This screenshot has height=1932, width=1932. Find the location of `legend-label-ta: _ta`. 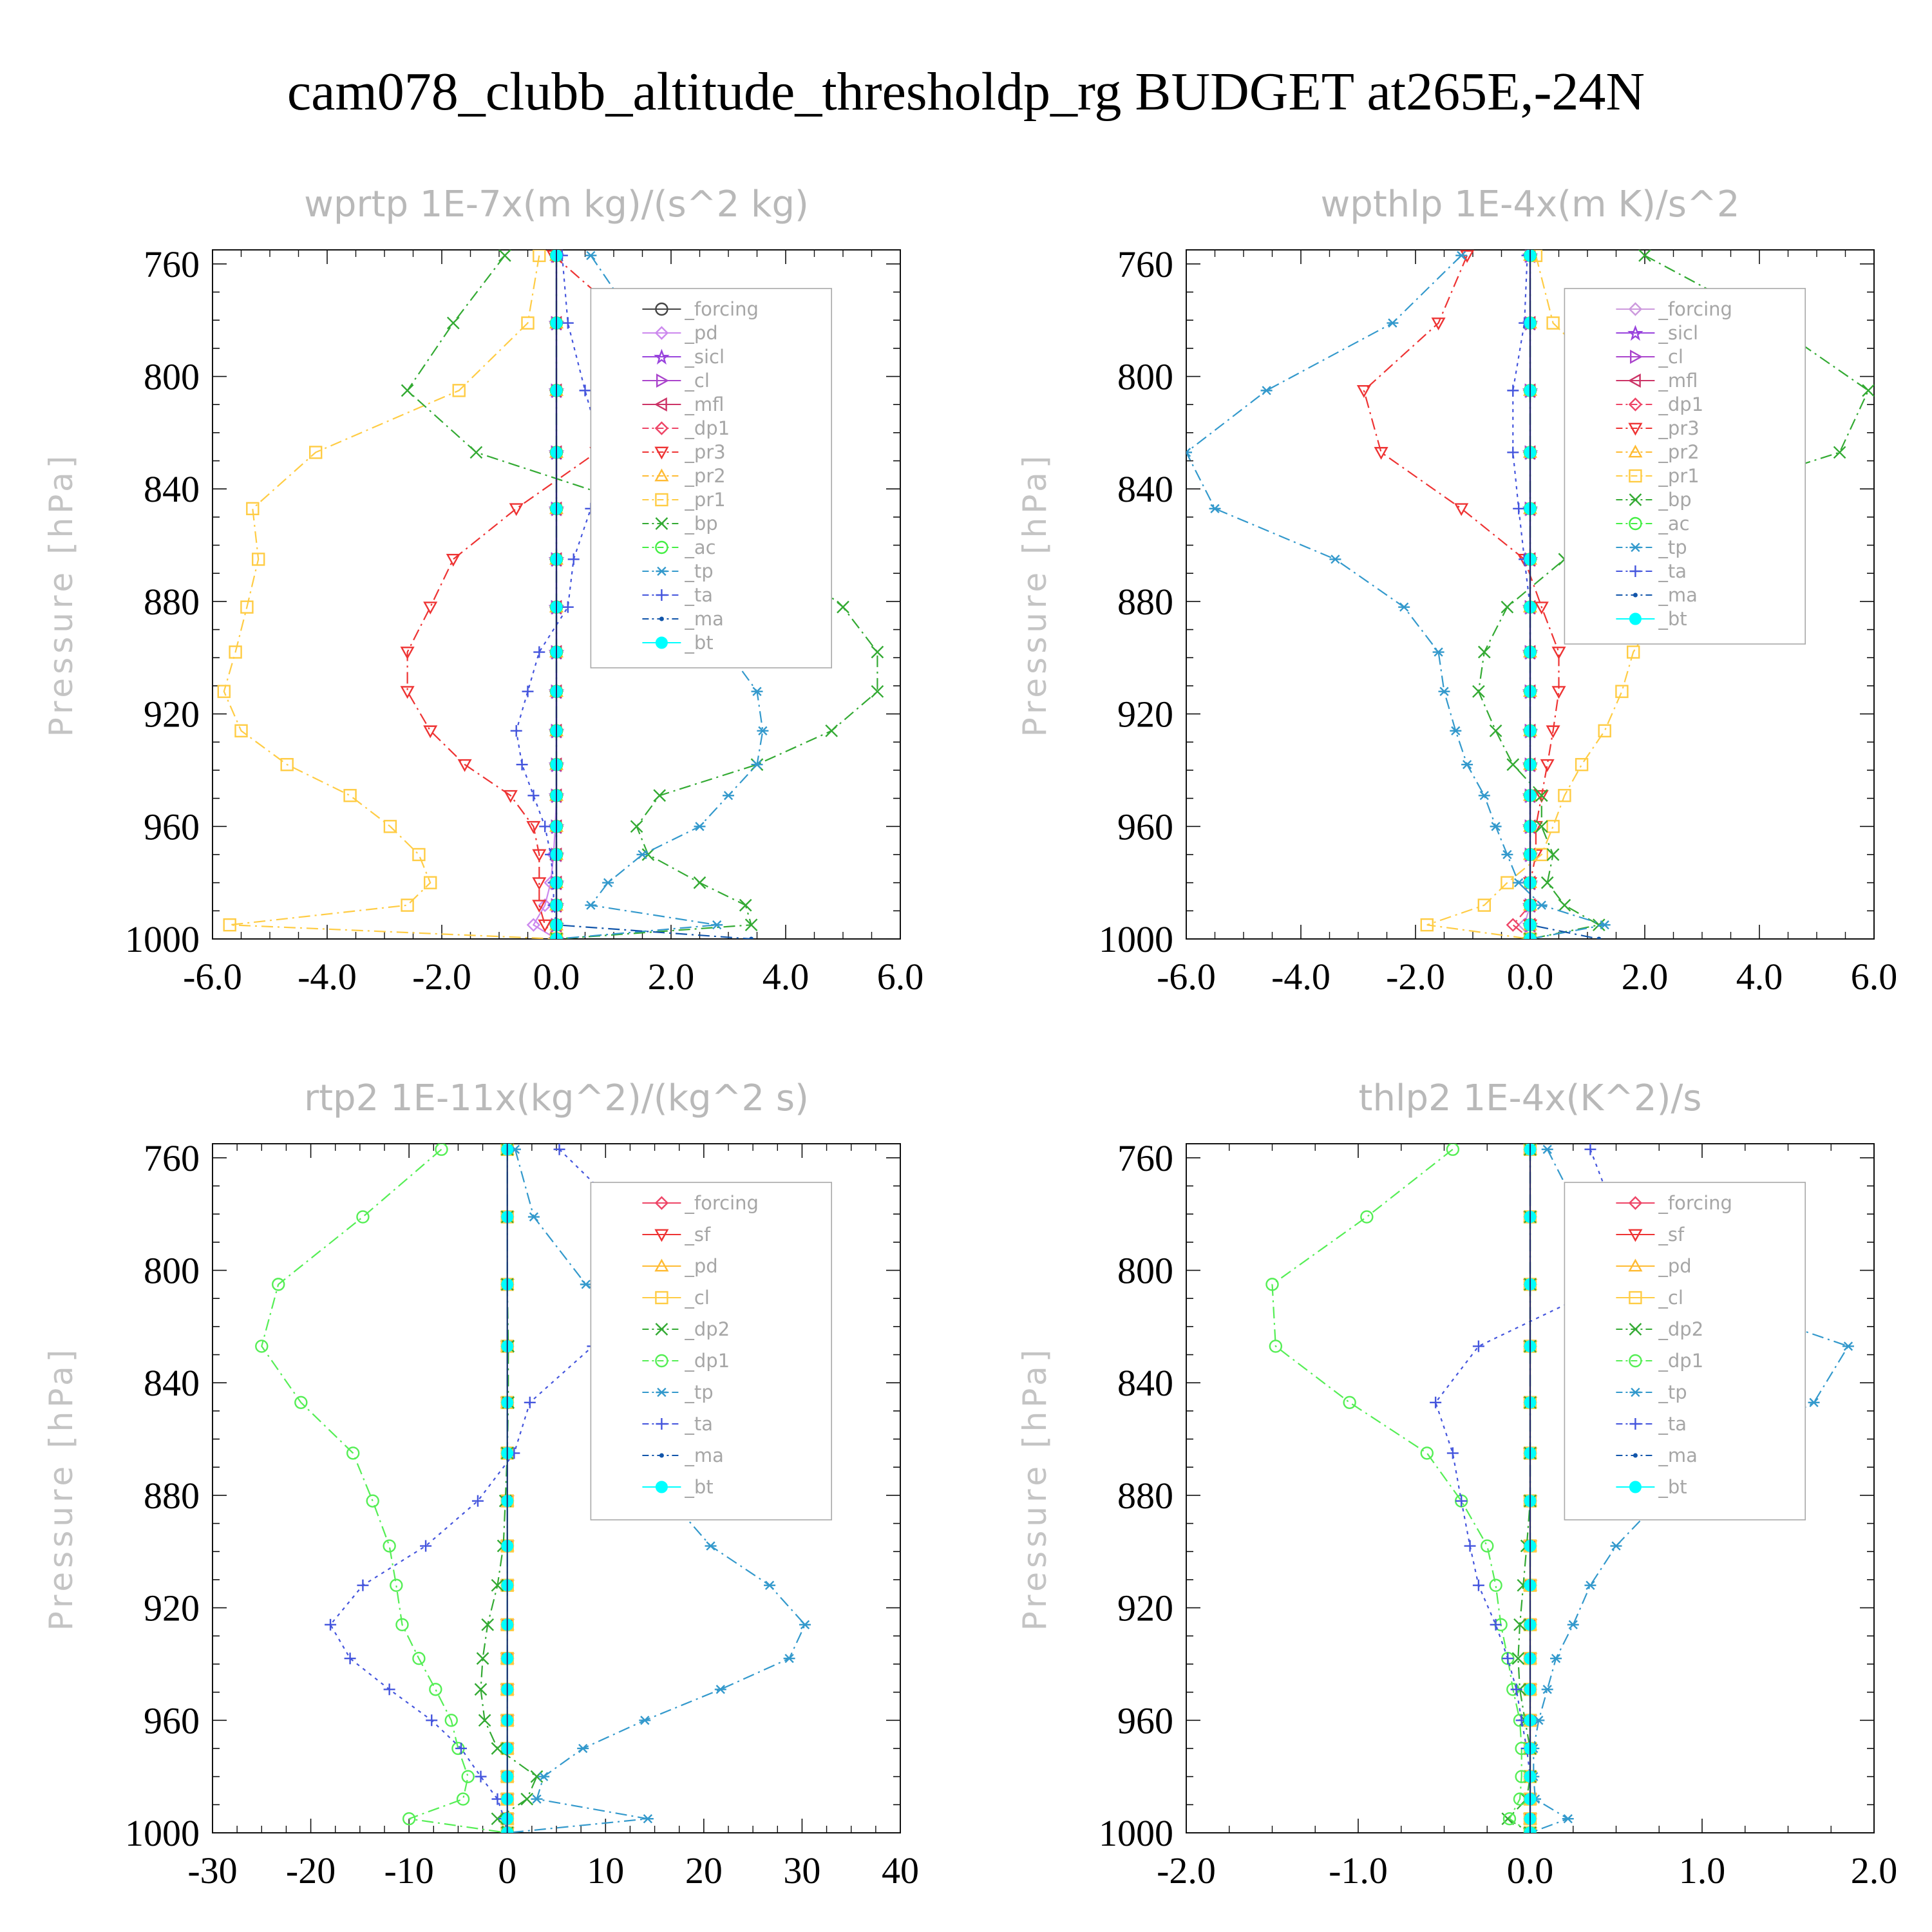

legend-label-ta: _ta is located at coordinates (698, 595).